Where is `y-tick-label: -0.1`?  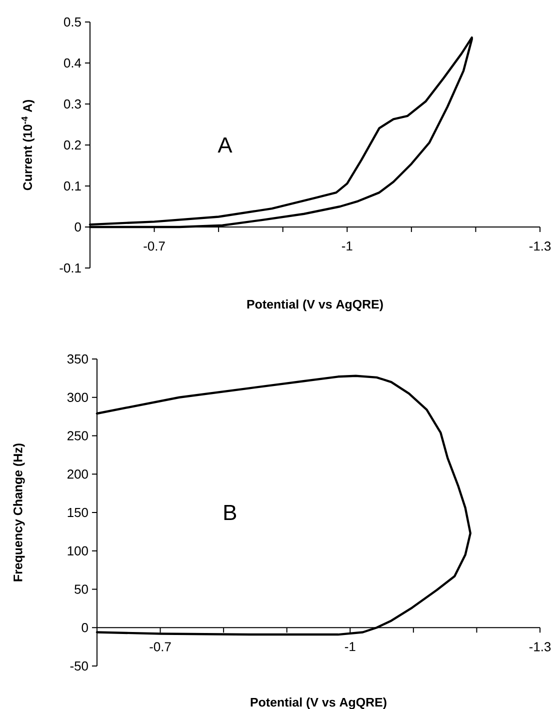
y-tick-label: -0.1 is located at coordinates (70, 268).